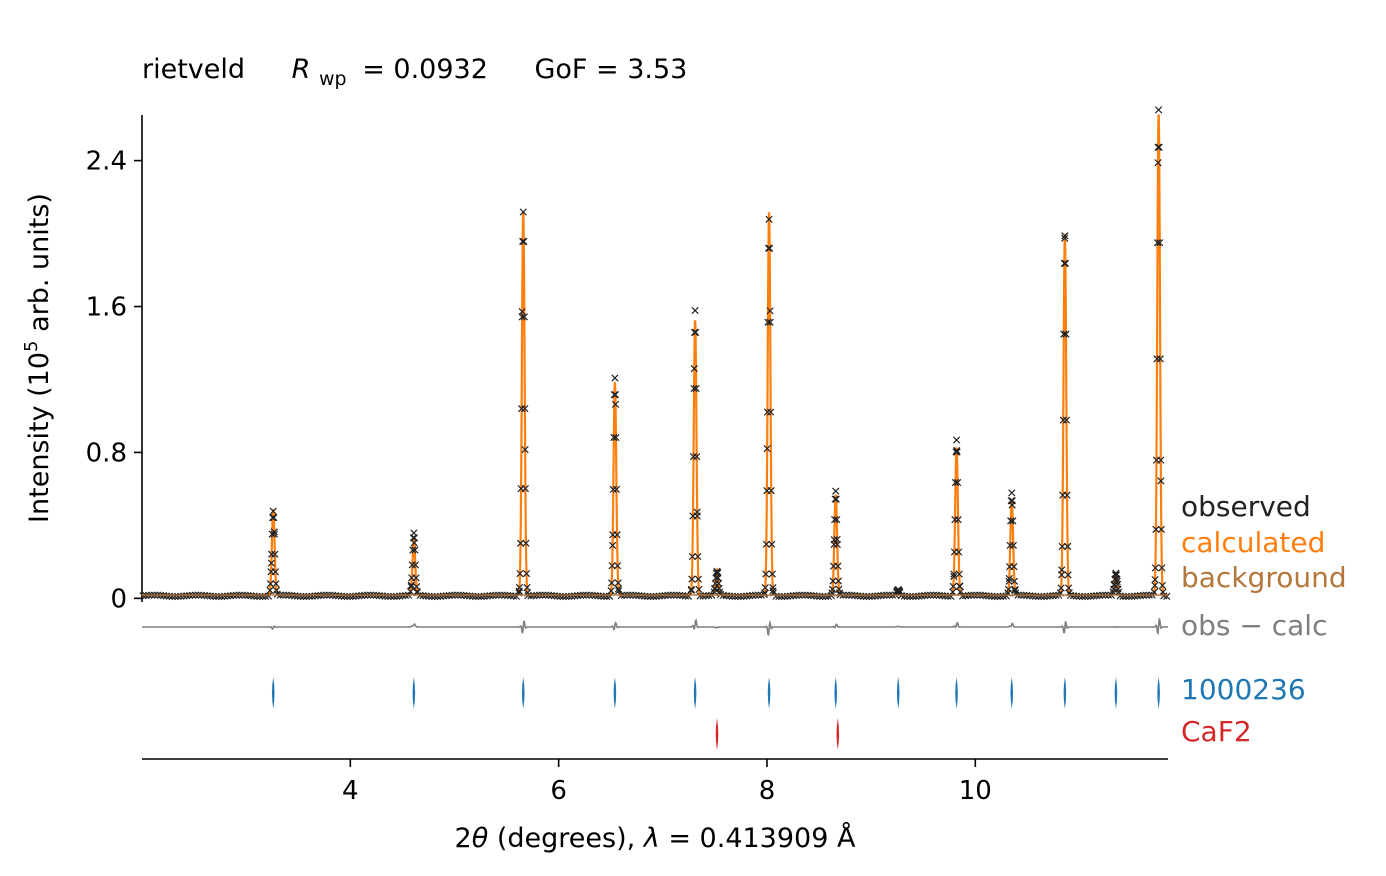  I want to click on y-tick-label: 0.8, so click(106, 453).